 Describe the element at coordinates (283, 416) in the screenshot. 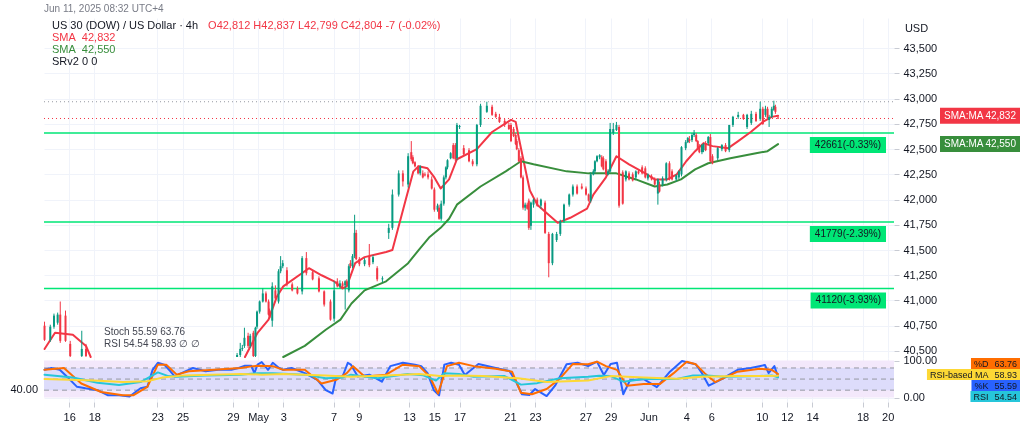

I see `x-tick-label: 3` at that location.